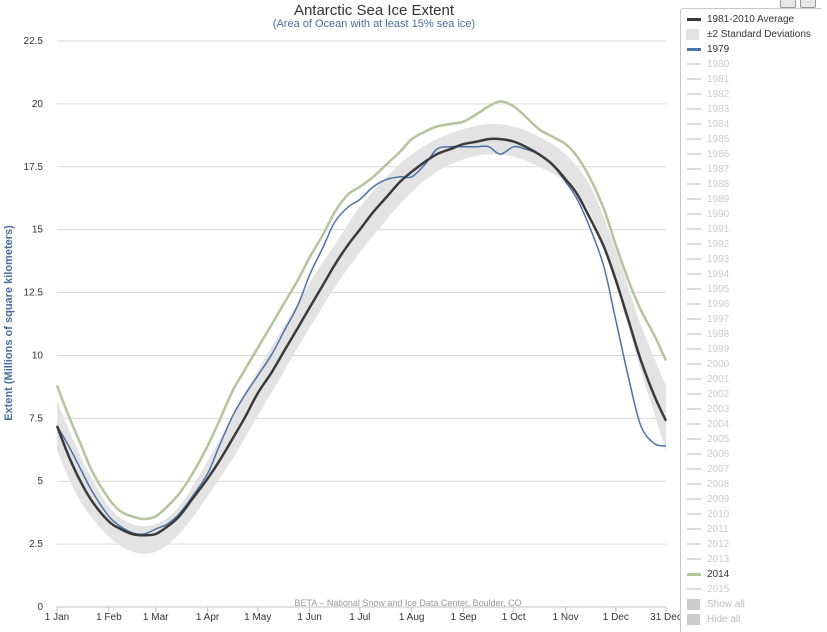 The image size is (827, 632). What do you see at coordinates (751, 514) in the screenshot?
I see `legend-item: 2010` at bounding box center [751, 514].